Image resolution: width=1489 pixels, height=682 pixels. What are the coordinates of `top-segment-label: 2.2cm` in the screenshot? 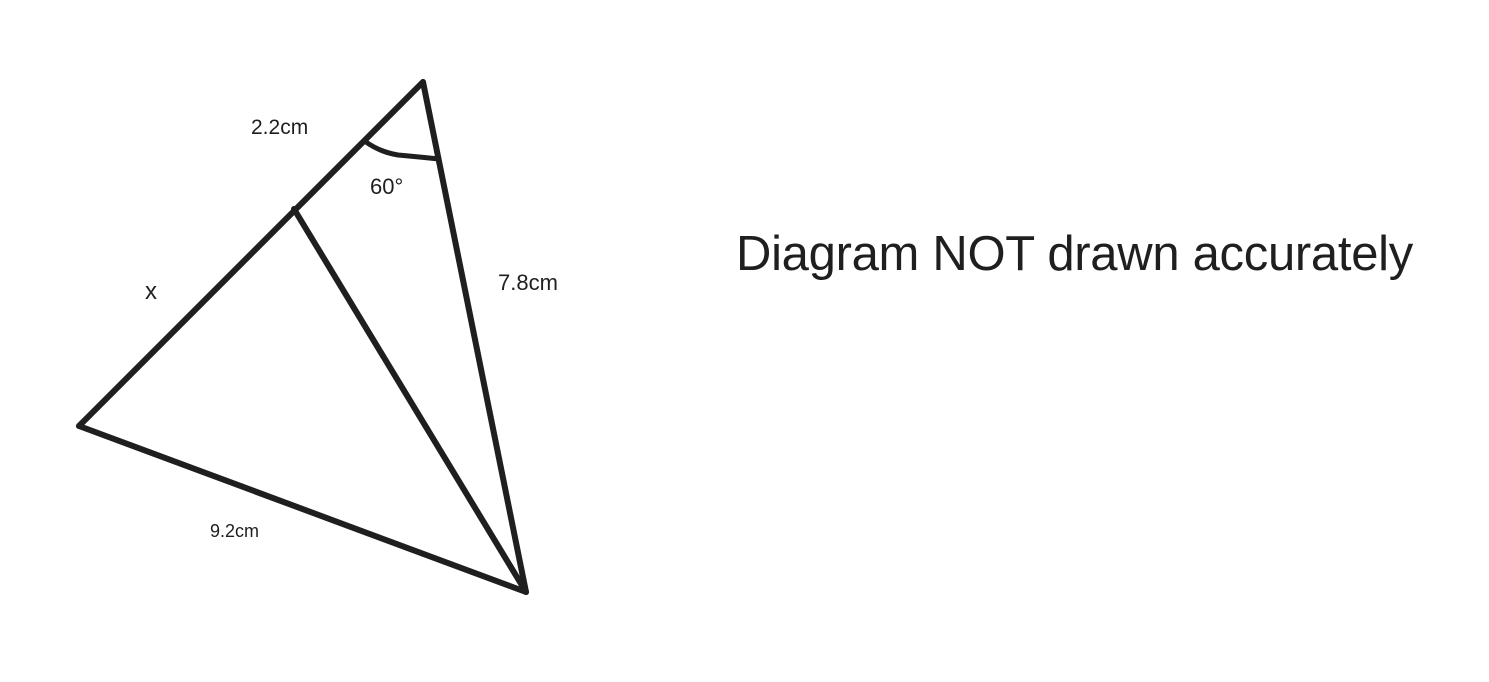 It's located at (279, 127).